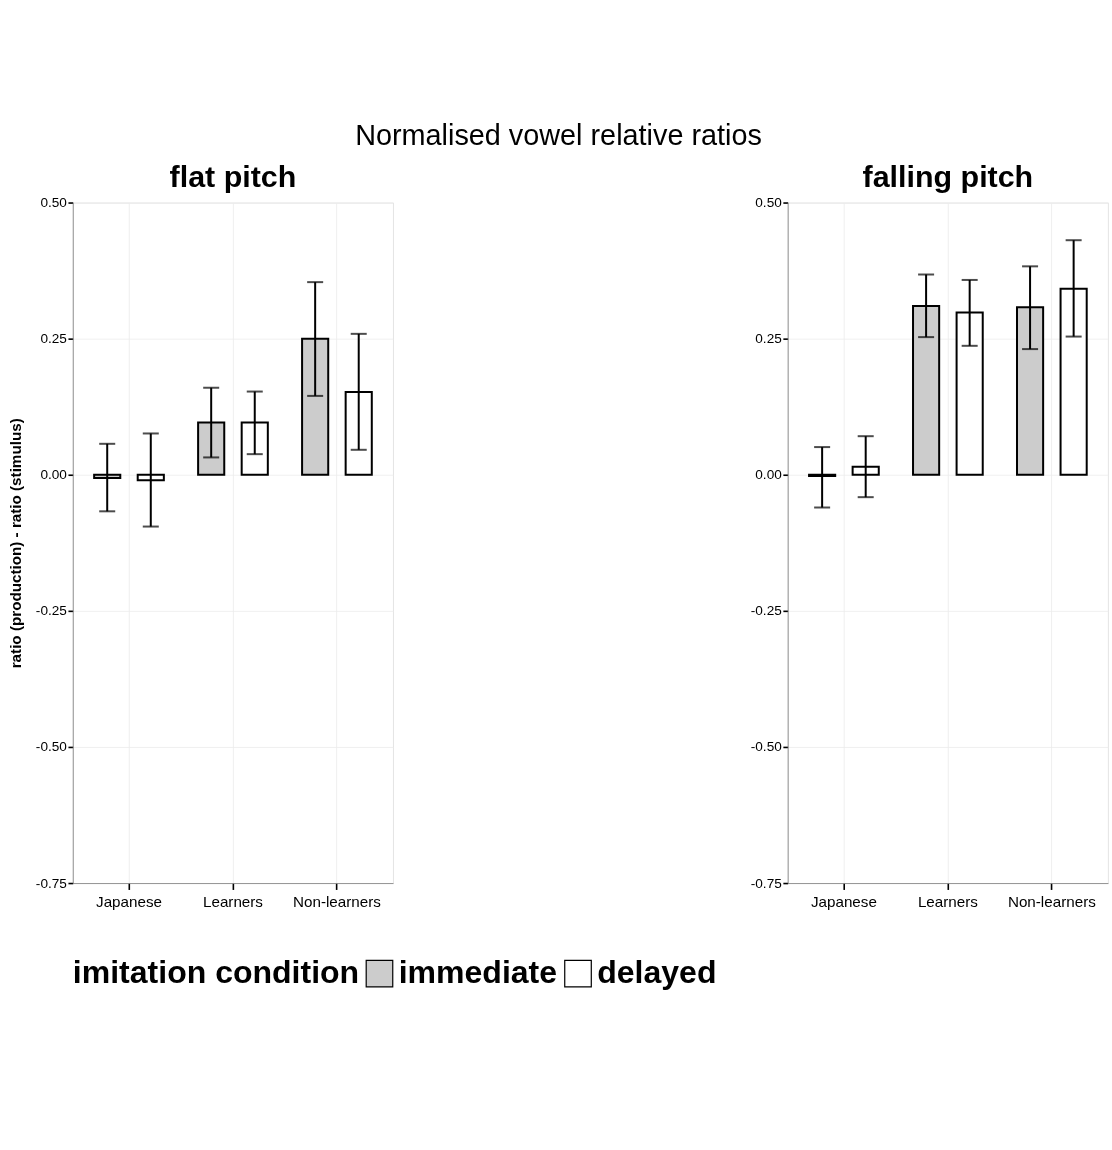 This screenshot has width=1112, height=1150. I want to click on y-axis-title: ratio (production) - ratio (stimulus), so click(16, 543).